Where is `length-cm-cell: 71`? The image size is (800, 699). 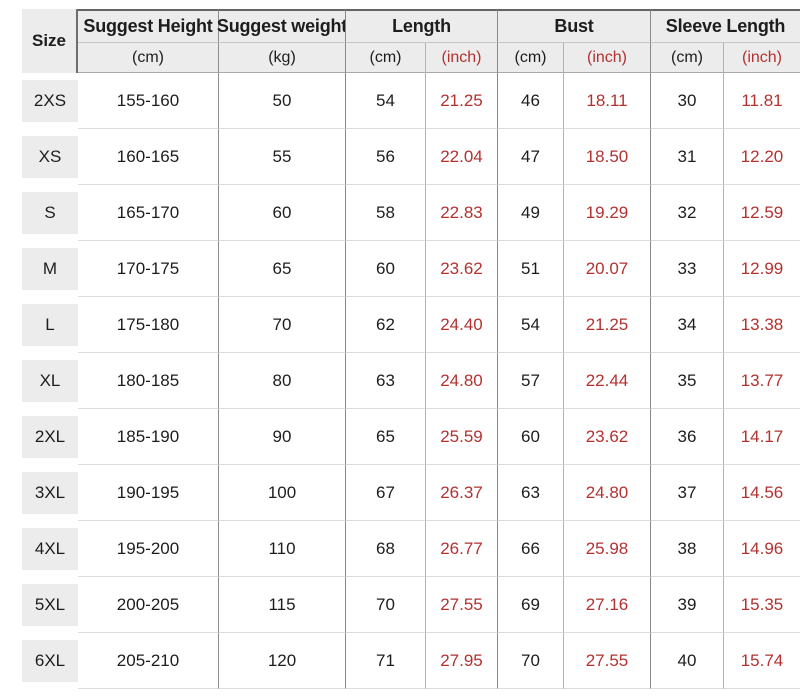 length-cm-cell: 71 is located at coordinates (385, 661).